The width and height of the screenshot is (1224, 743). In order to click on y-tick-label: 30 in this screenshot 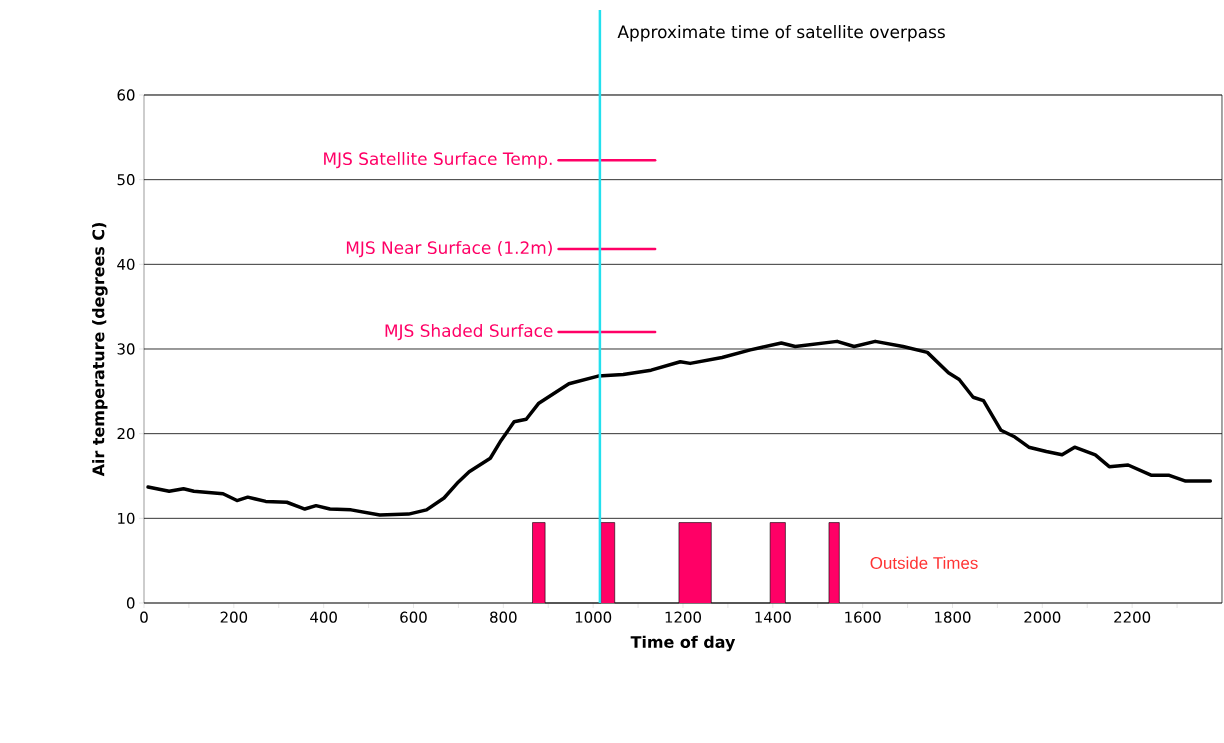, I will do `click(126, 349)`.